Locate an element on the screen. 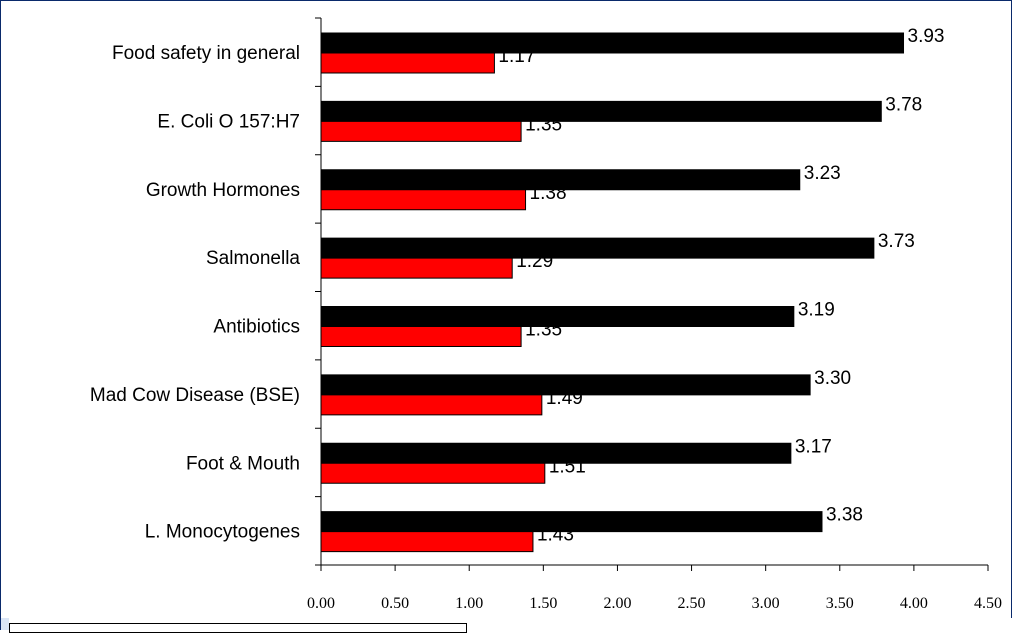 This screenshot has height=633, width=1014. data-label-series-1: 3.30 is located at coordinates (832, 378).